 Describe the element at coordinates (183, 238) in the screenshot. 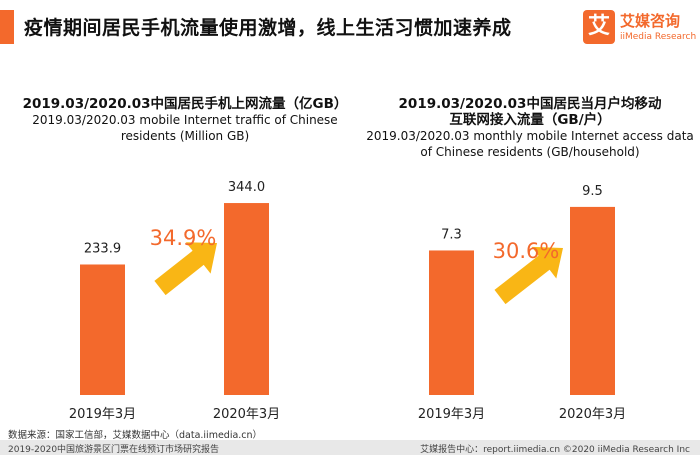

I see `chart1-growth-label: 34.9%` at that location.